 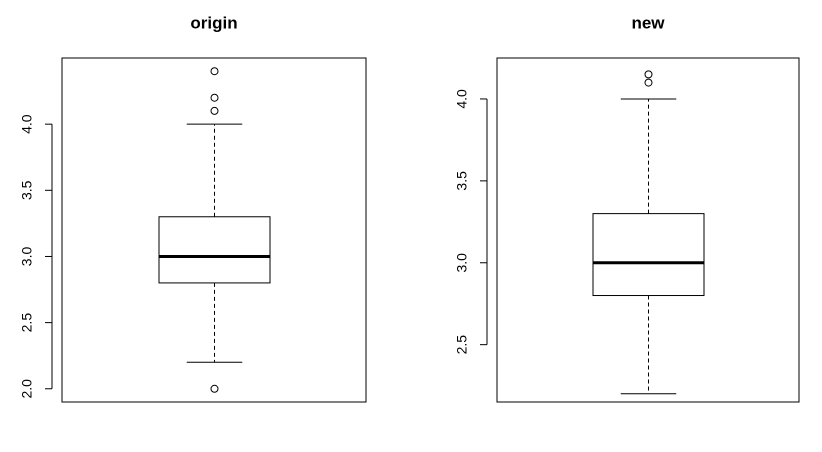 What do you see at coordinates (27, 389) in the screenshot?
I see `y-tick-label: 2.0` at bounding box center [27, 389].